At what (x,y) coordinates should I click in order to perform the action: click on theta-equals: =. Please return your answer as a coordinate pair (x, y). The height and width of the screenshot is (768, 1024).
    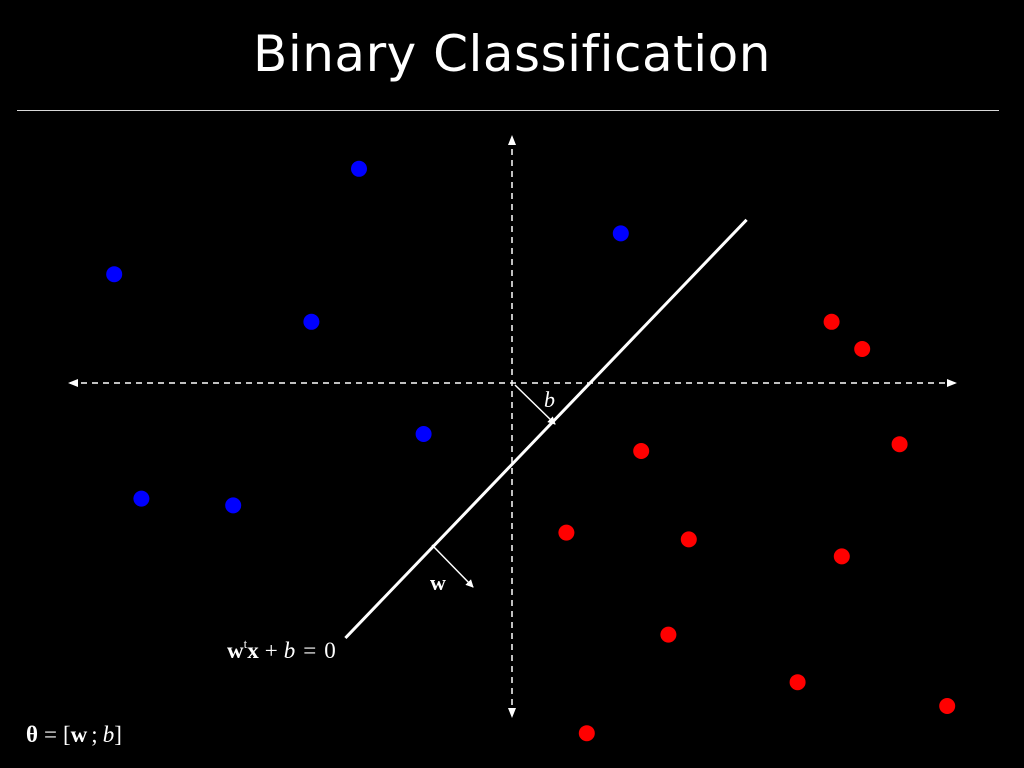
    Looking at the image, I should click on (50, 734).